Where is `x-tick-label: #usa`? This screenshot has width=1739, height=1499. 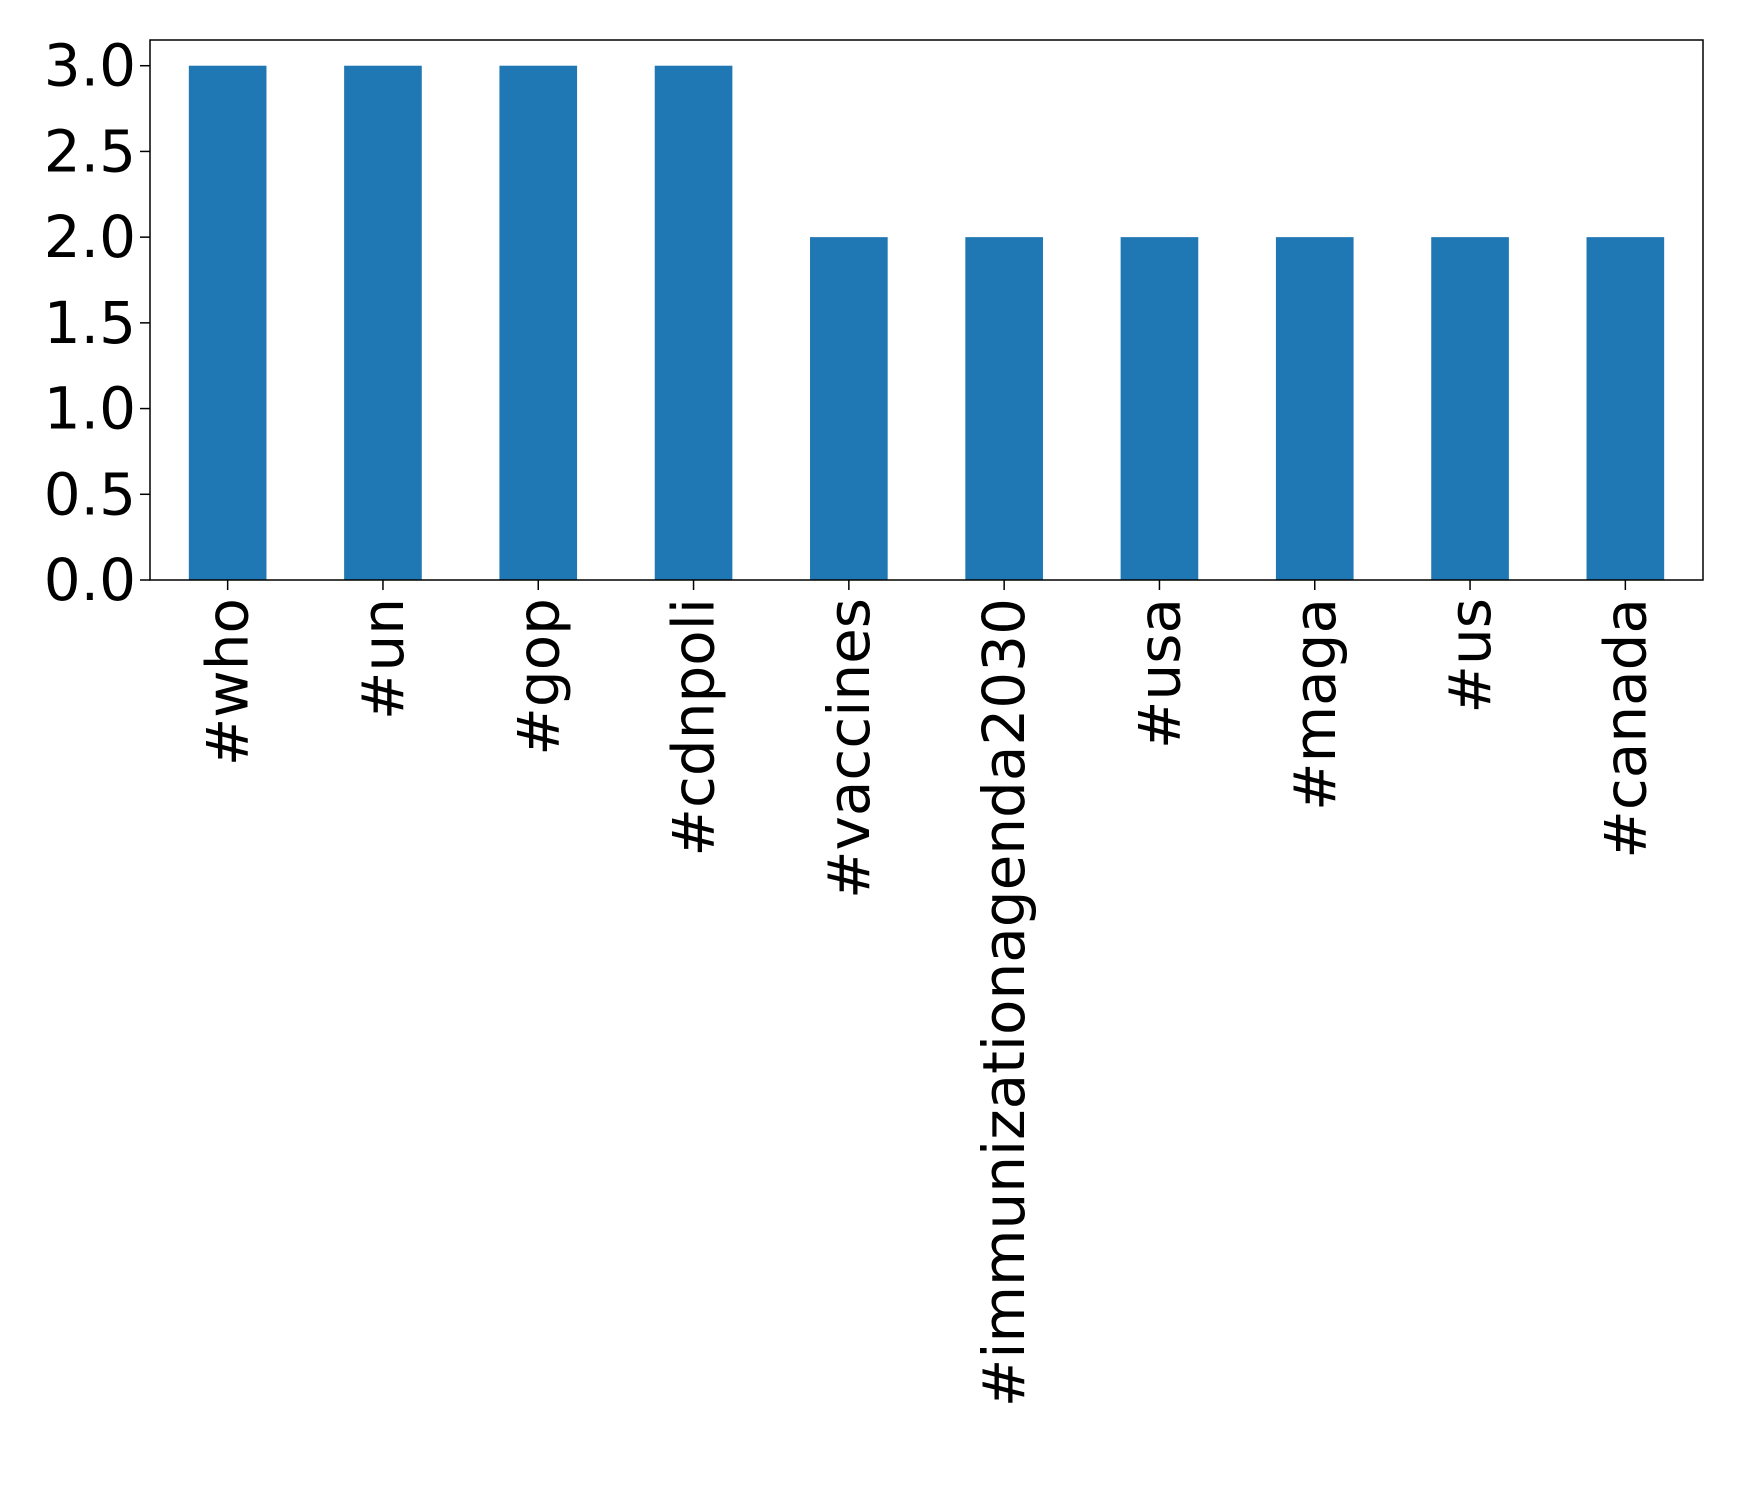 x-tick-label: #usa is located at coordinates (1159, 673).